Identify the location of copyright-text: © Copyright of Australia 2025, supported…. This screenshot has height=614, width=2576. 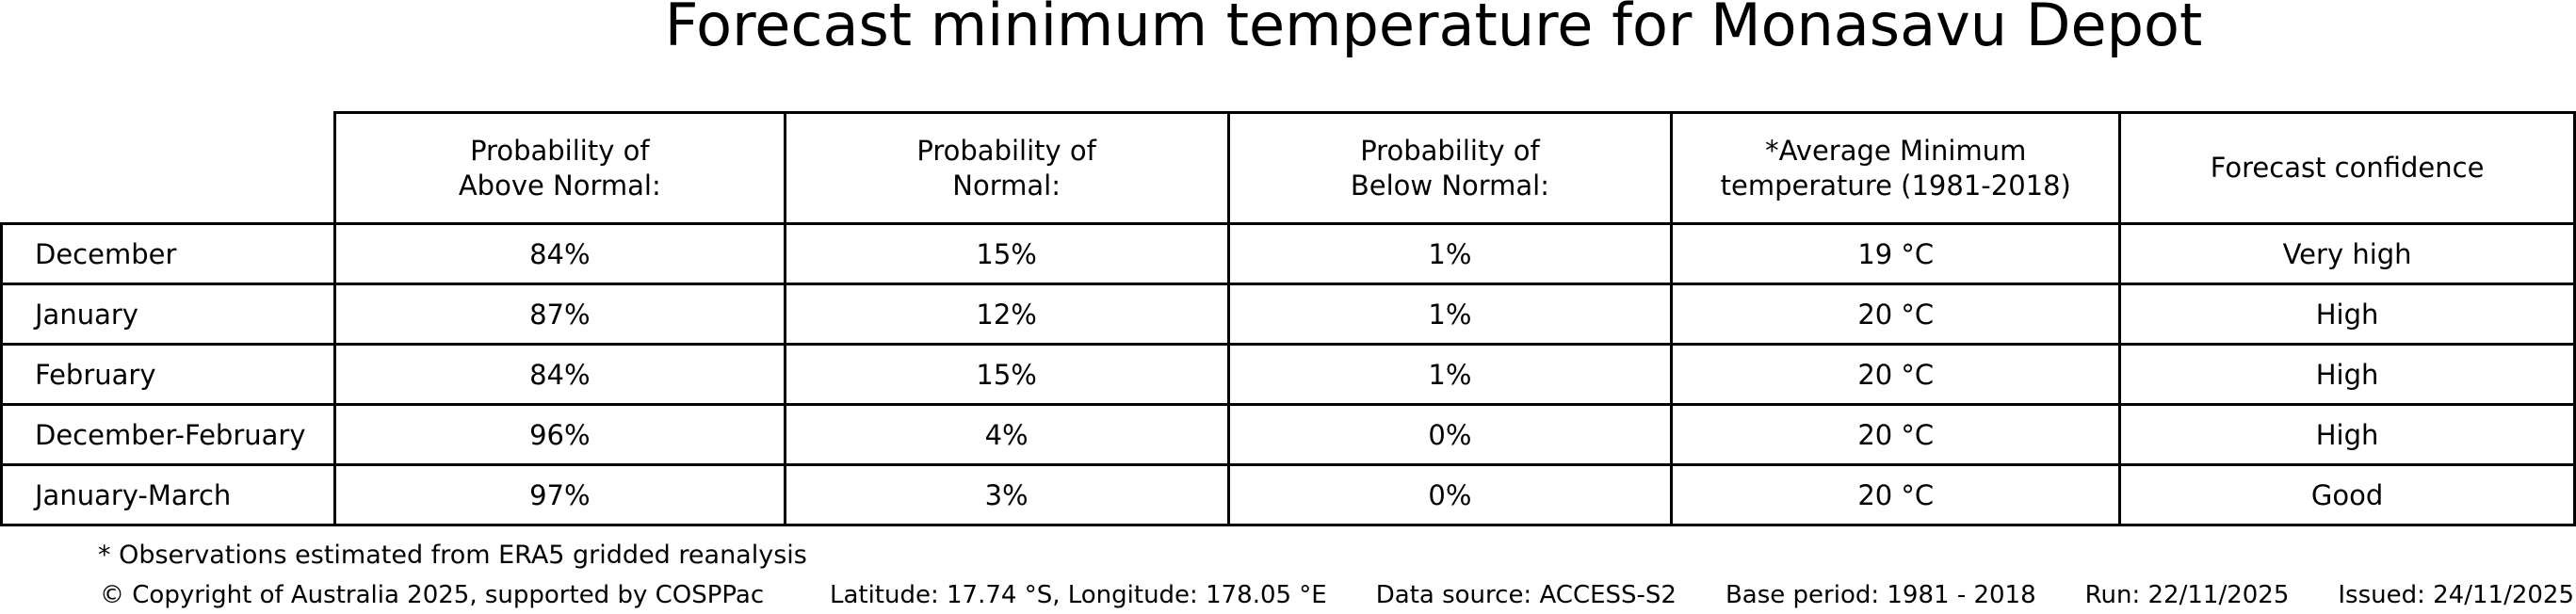
(432, 595).